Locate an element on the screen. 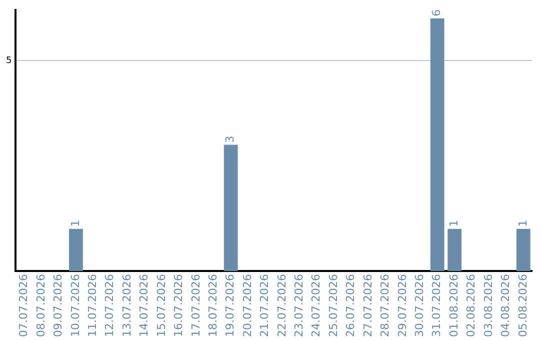  x-tick-label: 10.07.2026 is located at coordinates (75, 306).